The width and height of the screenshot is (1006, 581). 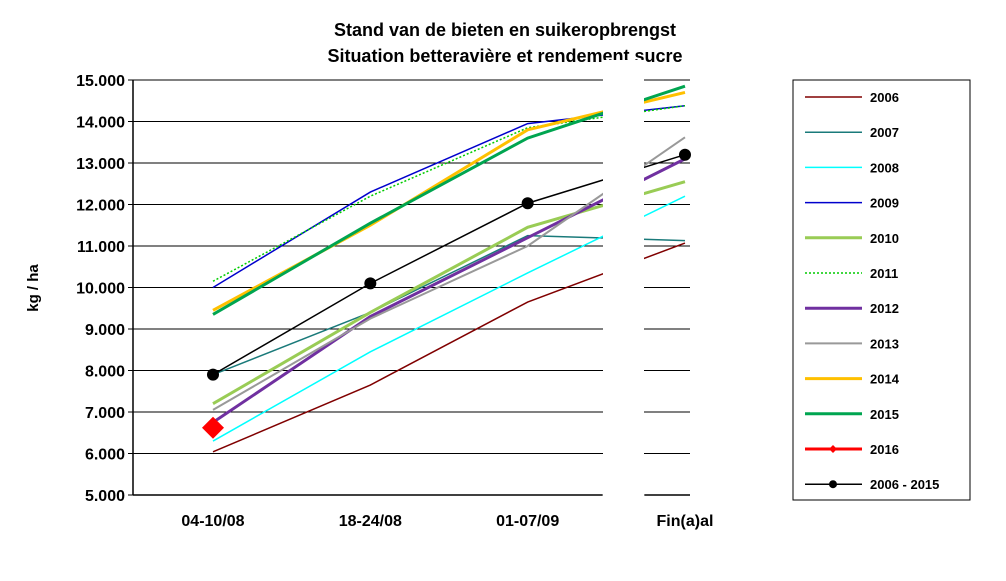 I want to click on legend-label: 2009, so click(x=884, y=203).